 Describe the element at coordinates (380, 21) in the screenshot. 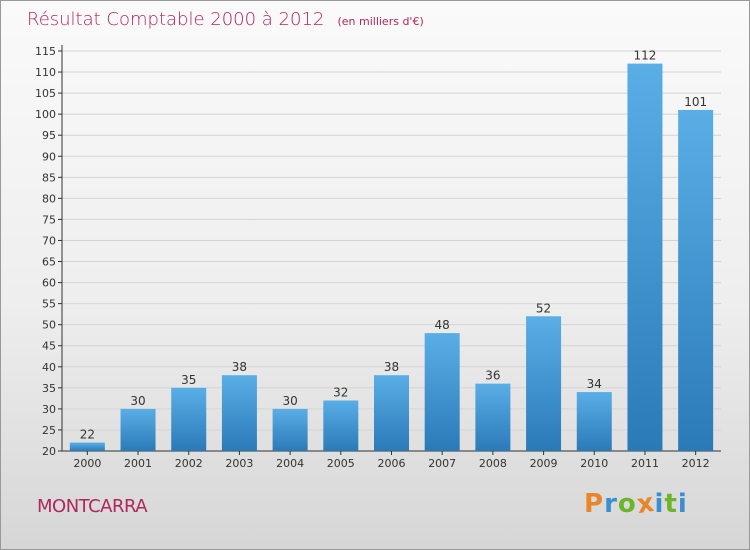

I see `chart-subtitle: (en milliers d'€)` at that location.